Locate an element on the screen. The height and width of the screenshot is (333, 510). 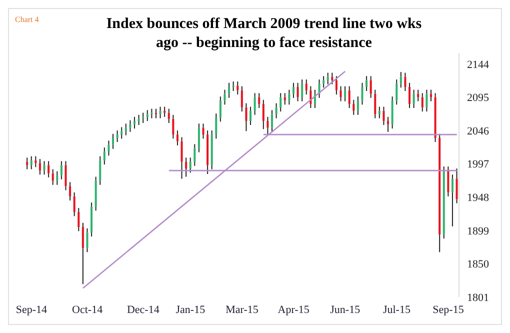
x-tick-label: Jan-15 is located at coordinates (191, 310).